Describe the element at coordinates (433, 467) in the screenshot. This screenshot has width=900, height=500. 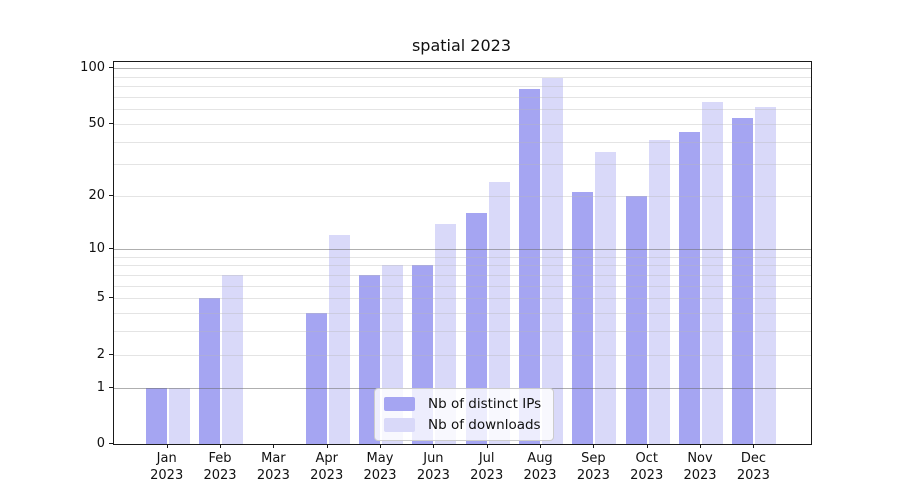
I see `x-tick-label-jun: Jun 2023` at that location.